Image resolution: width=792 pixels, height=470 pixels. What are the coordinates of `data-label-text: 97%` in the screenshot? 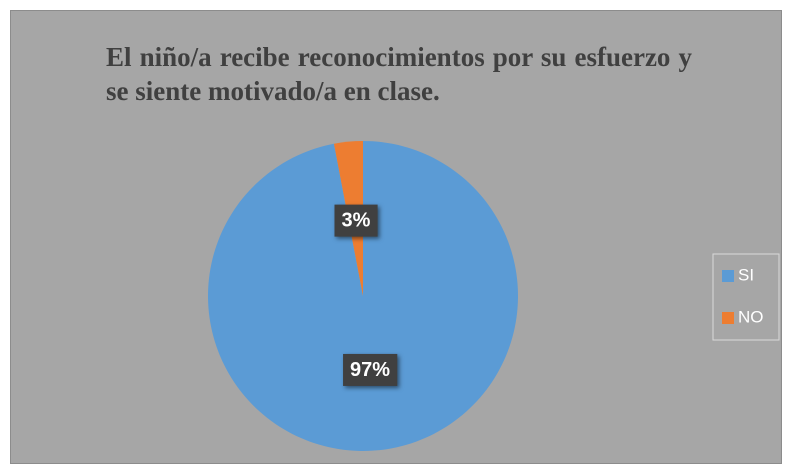 It's located at (370, 370).